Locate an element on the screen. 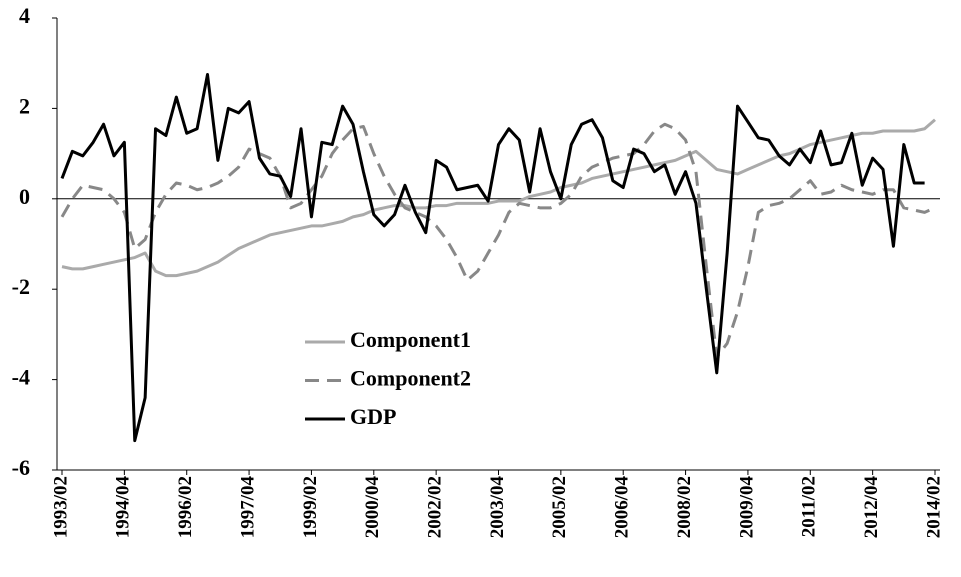  x-tick-label: 2012/04 is located at coordinates (871, 507).